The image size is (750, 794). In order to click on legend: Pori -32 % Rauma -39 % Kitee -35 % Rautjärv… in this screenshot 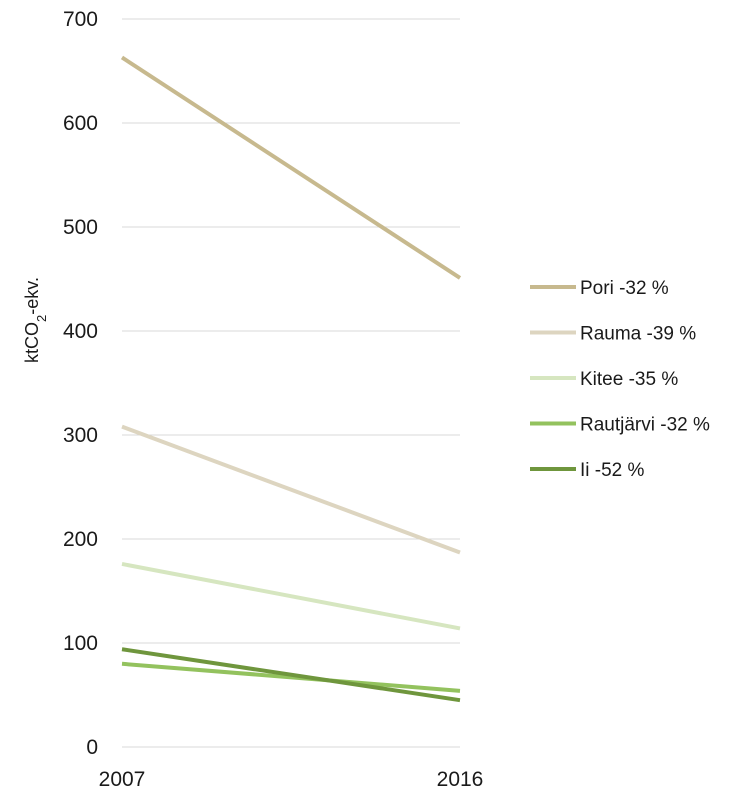, I will do `click(620, 379)`.